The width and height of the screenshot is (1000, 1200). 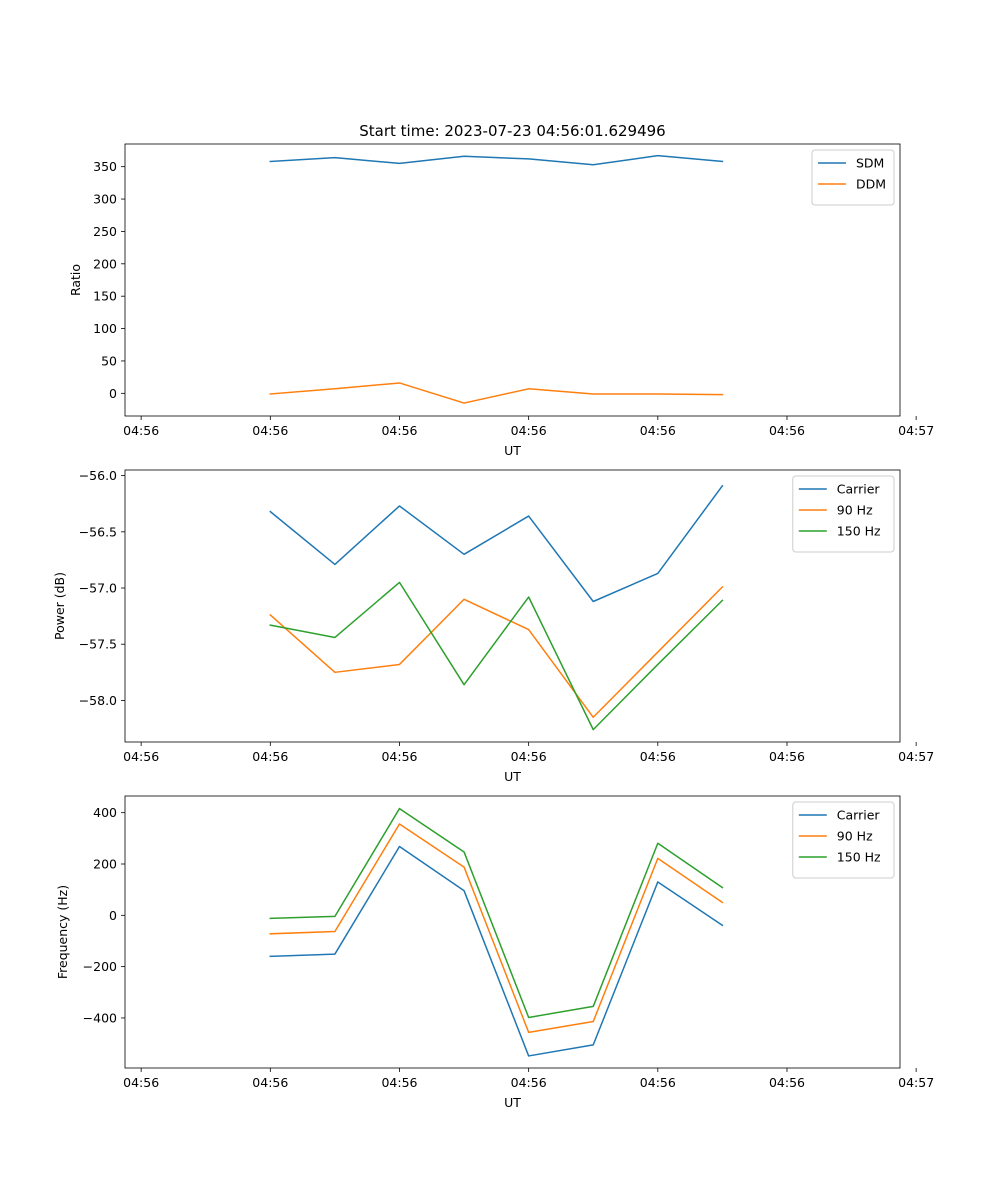 I want to click on frequency-y-axis-label: Frequency (Hz), so click(x=62, y=932).